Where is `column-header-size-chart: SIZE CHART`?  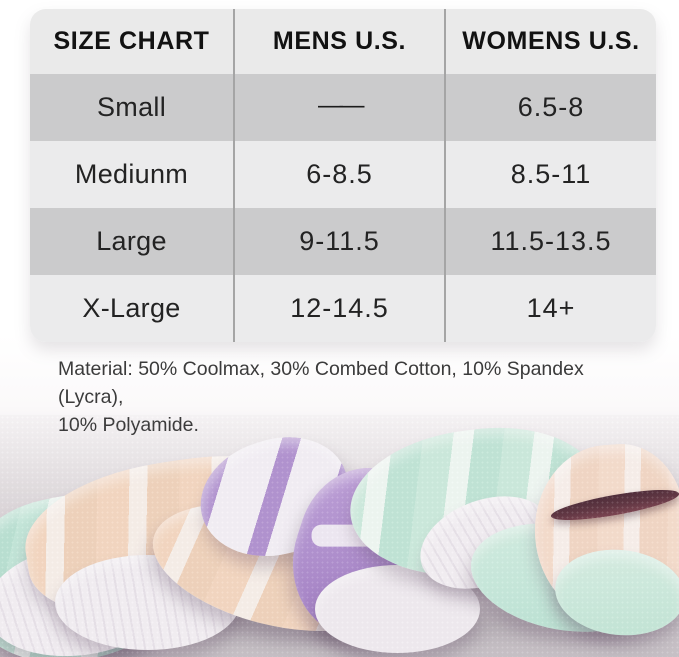 column-header-size-chart: SIZE CHART is located at coordinates (131, 41).